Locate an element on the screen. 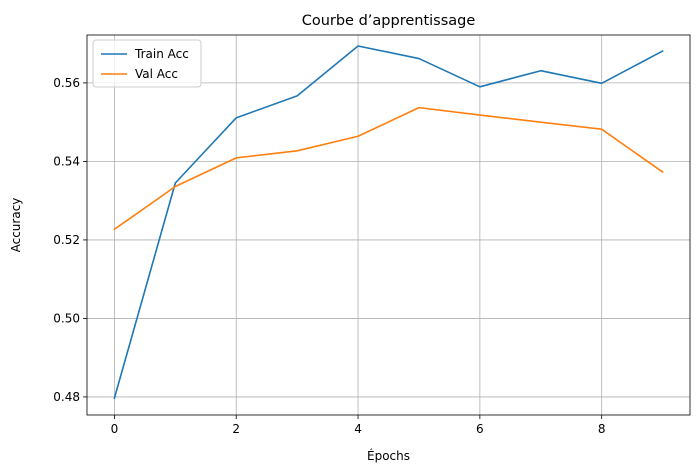 This screenshot has width=700, height=472. y-axis-title: Accuracy is located at coordinates (16, 225).